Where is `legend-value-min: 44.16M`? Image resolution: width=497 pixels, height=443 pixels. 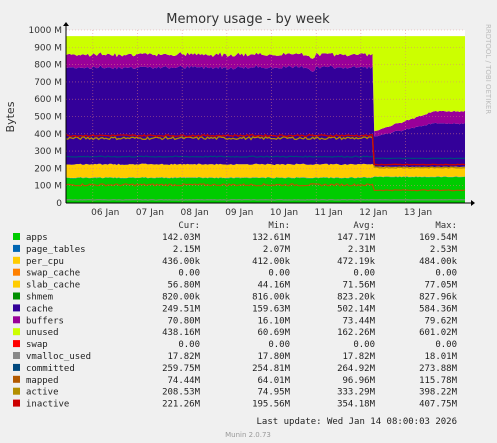 legend-value-min: 44.16M is located at coordinates (273, 286).